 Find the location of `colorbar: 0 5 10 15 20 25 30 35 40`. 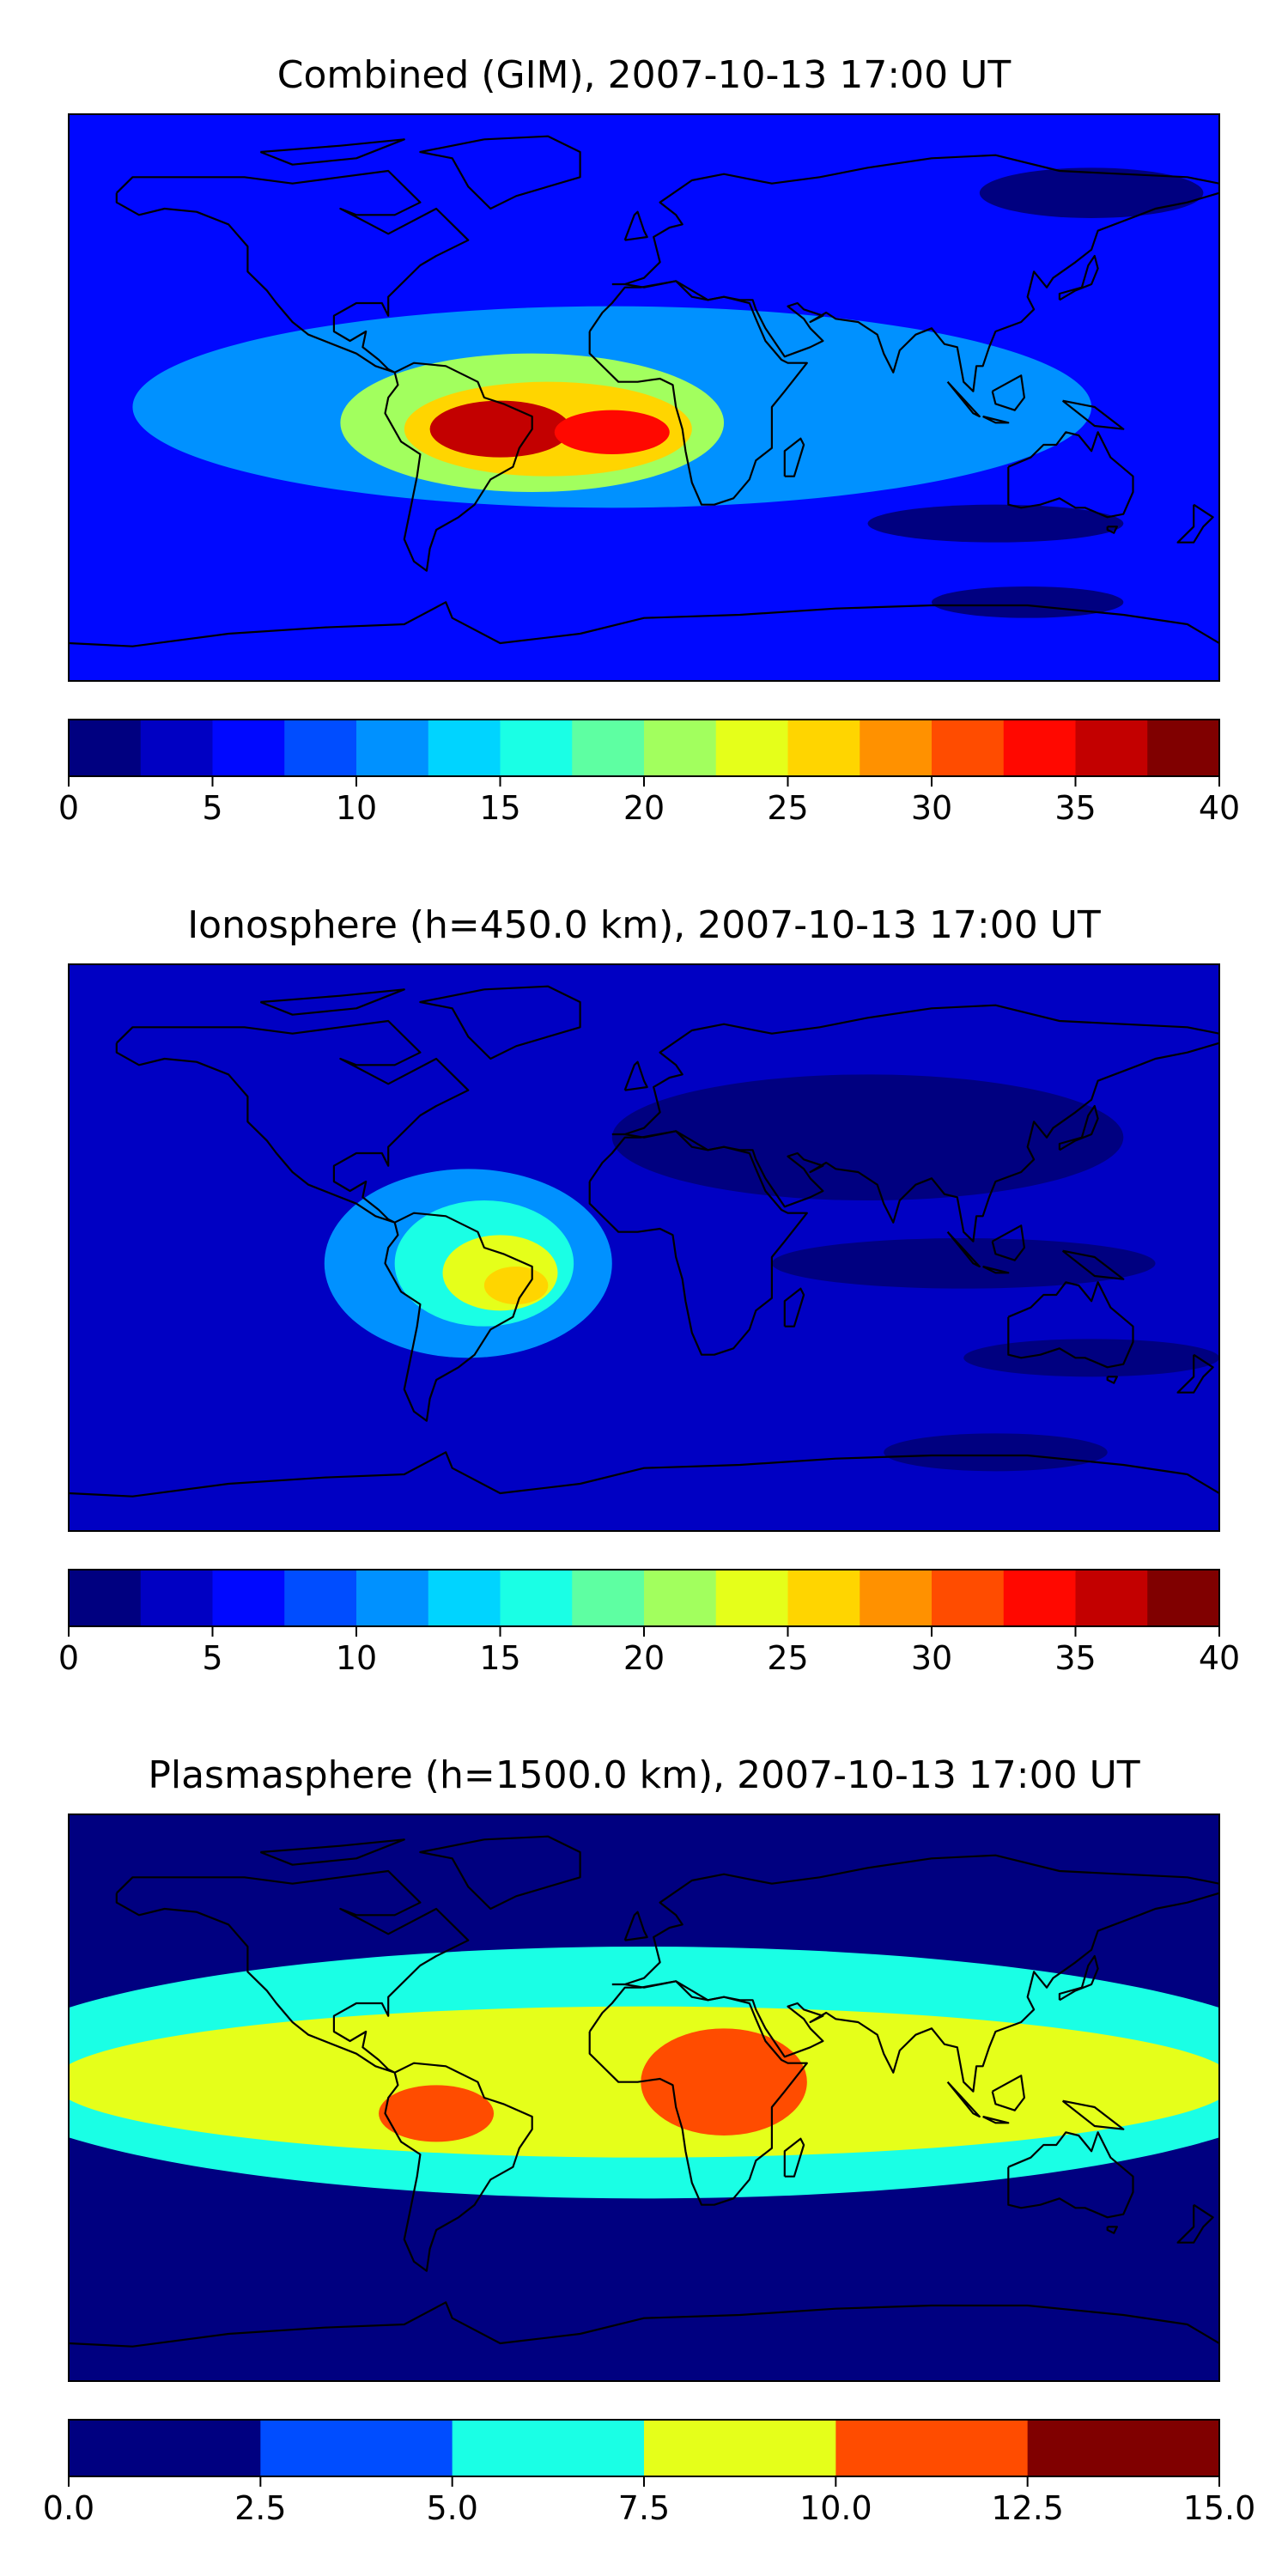

colorbar: 0 5 10 15 20 25 30 35 40 is located at coordinates (649, 1623).